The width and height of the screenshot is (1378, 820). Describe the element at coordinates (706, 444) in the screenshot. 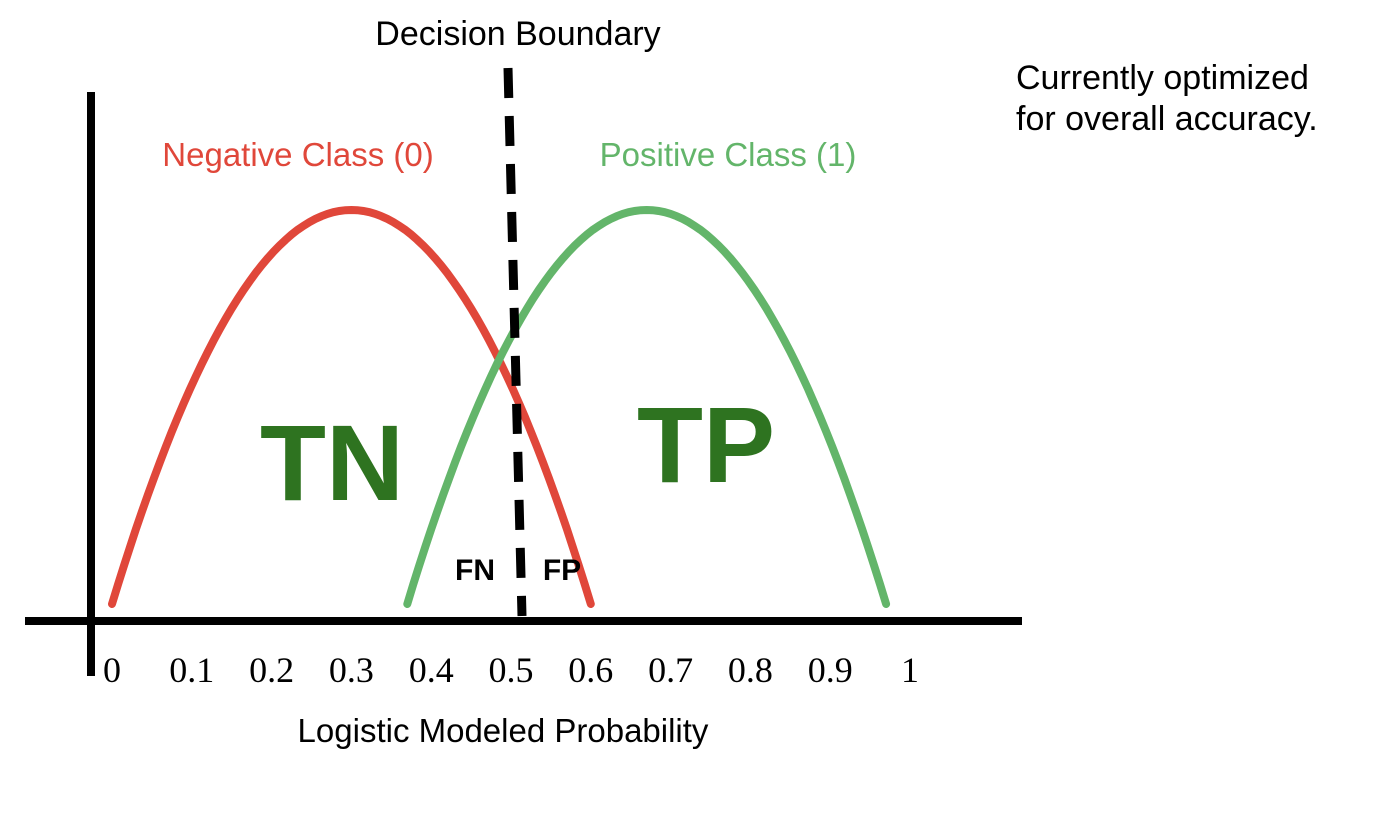

I see `true-positive-label: TP` at that location.